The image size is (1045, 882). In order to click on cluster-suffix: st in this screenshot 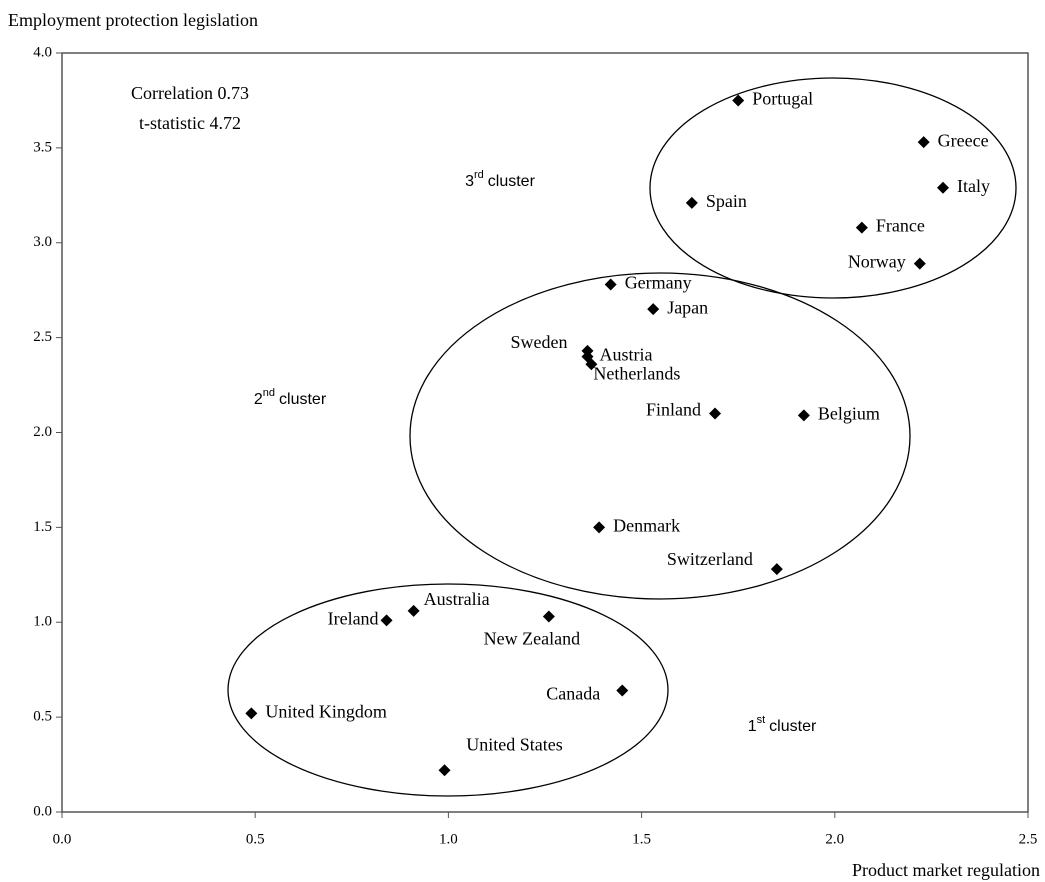, I will do `click(761, 720)`.